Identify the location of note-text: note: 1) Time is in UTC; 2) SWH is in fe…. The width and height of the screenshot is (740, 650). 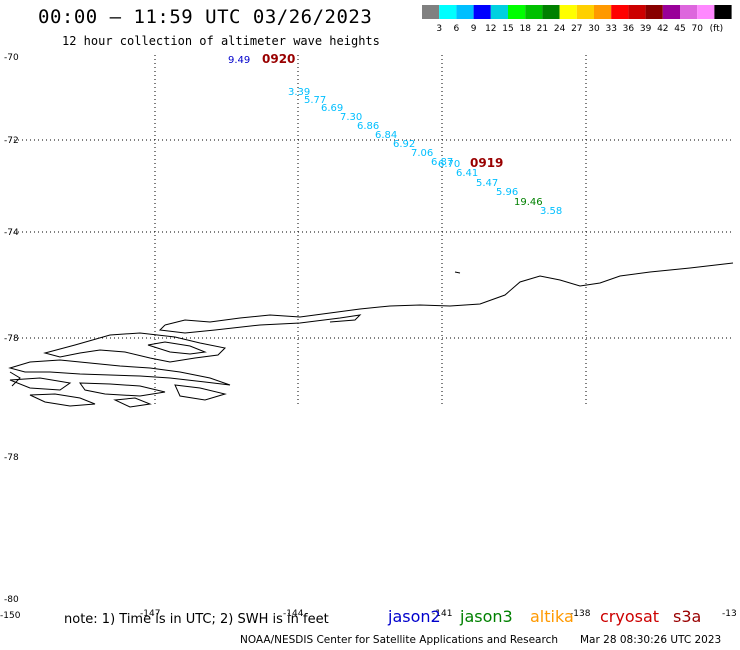
(196, 619).